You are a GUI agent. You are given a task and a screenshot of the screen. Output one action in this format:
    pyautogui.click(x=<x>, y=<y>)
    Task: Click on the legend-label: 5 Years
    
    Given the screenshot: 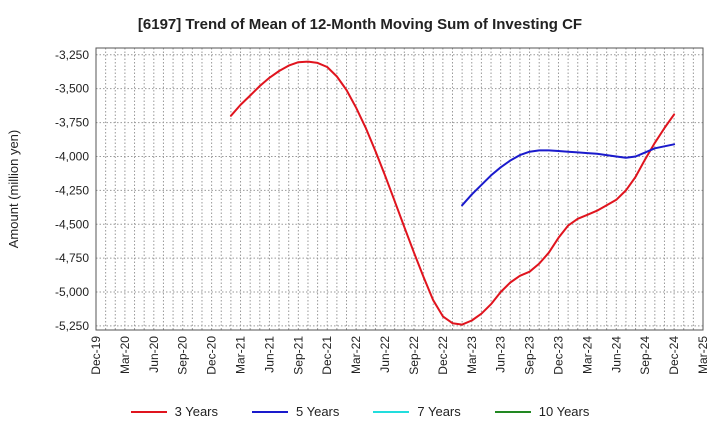 What is the action you would take?
    pyautogui.click(x=318, y=411)
    